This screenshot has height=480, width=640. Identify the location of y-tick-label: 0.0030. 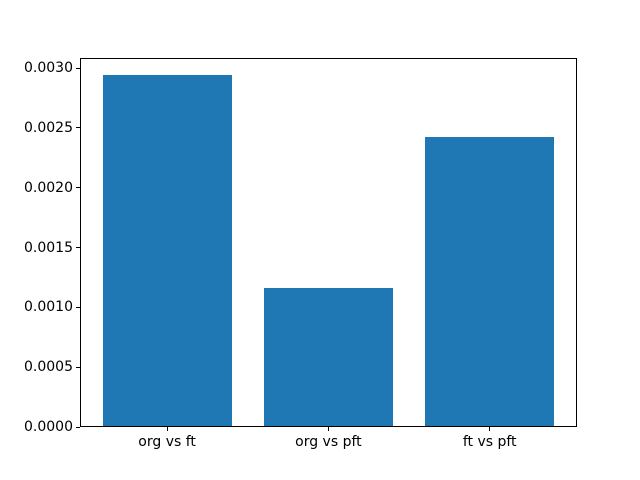
(48, 68).